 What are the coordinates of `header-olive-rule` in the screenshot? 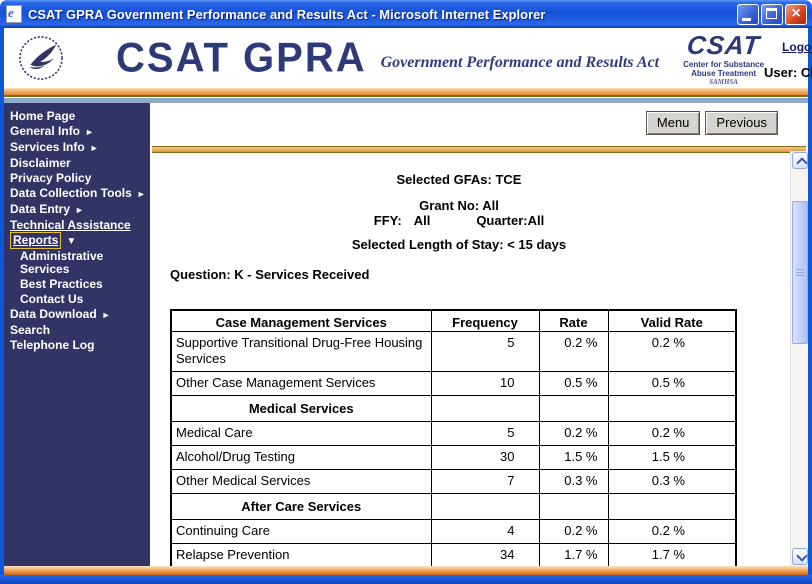 It's located at (406, 96).